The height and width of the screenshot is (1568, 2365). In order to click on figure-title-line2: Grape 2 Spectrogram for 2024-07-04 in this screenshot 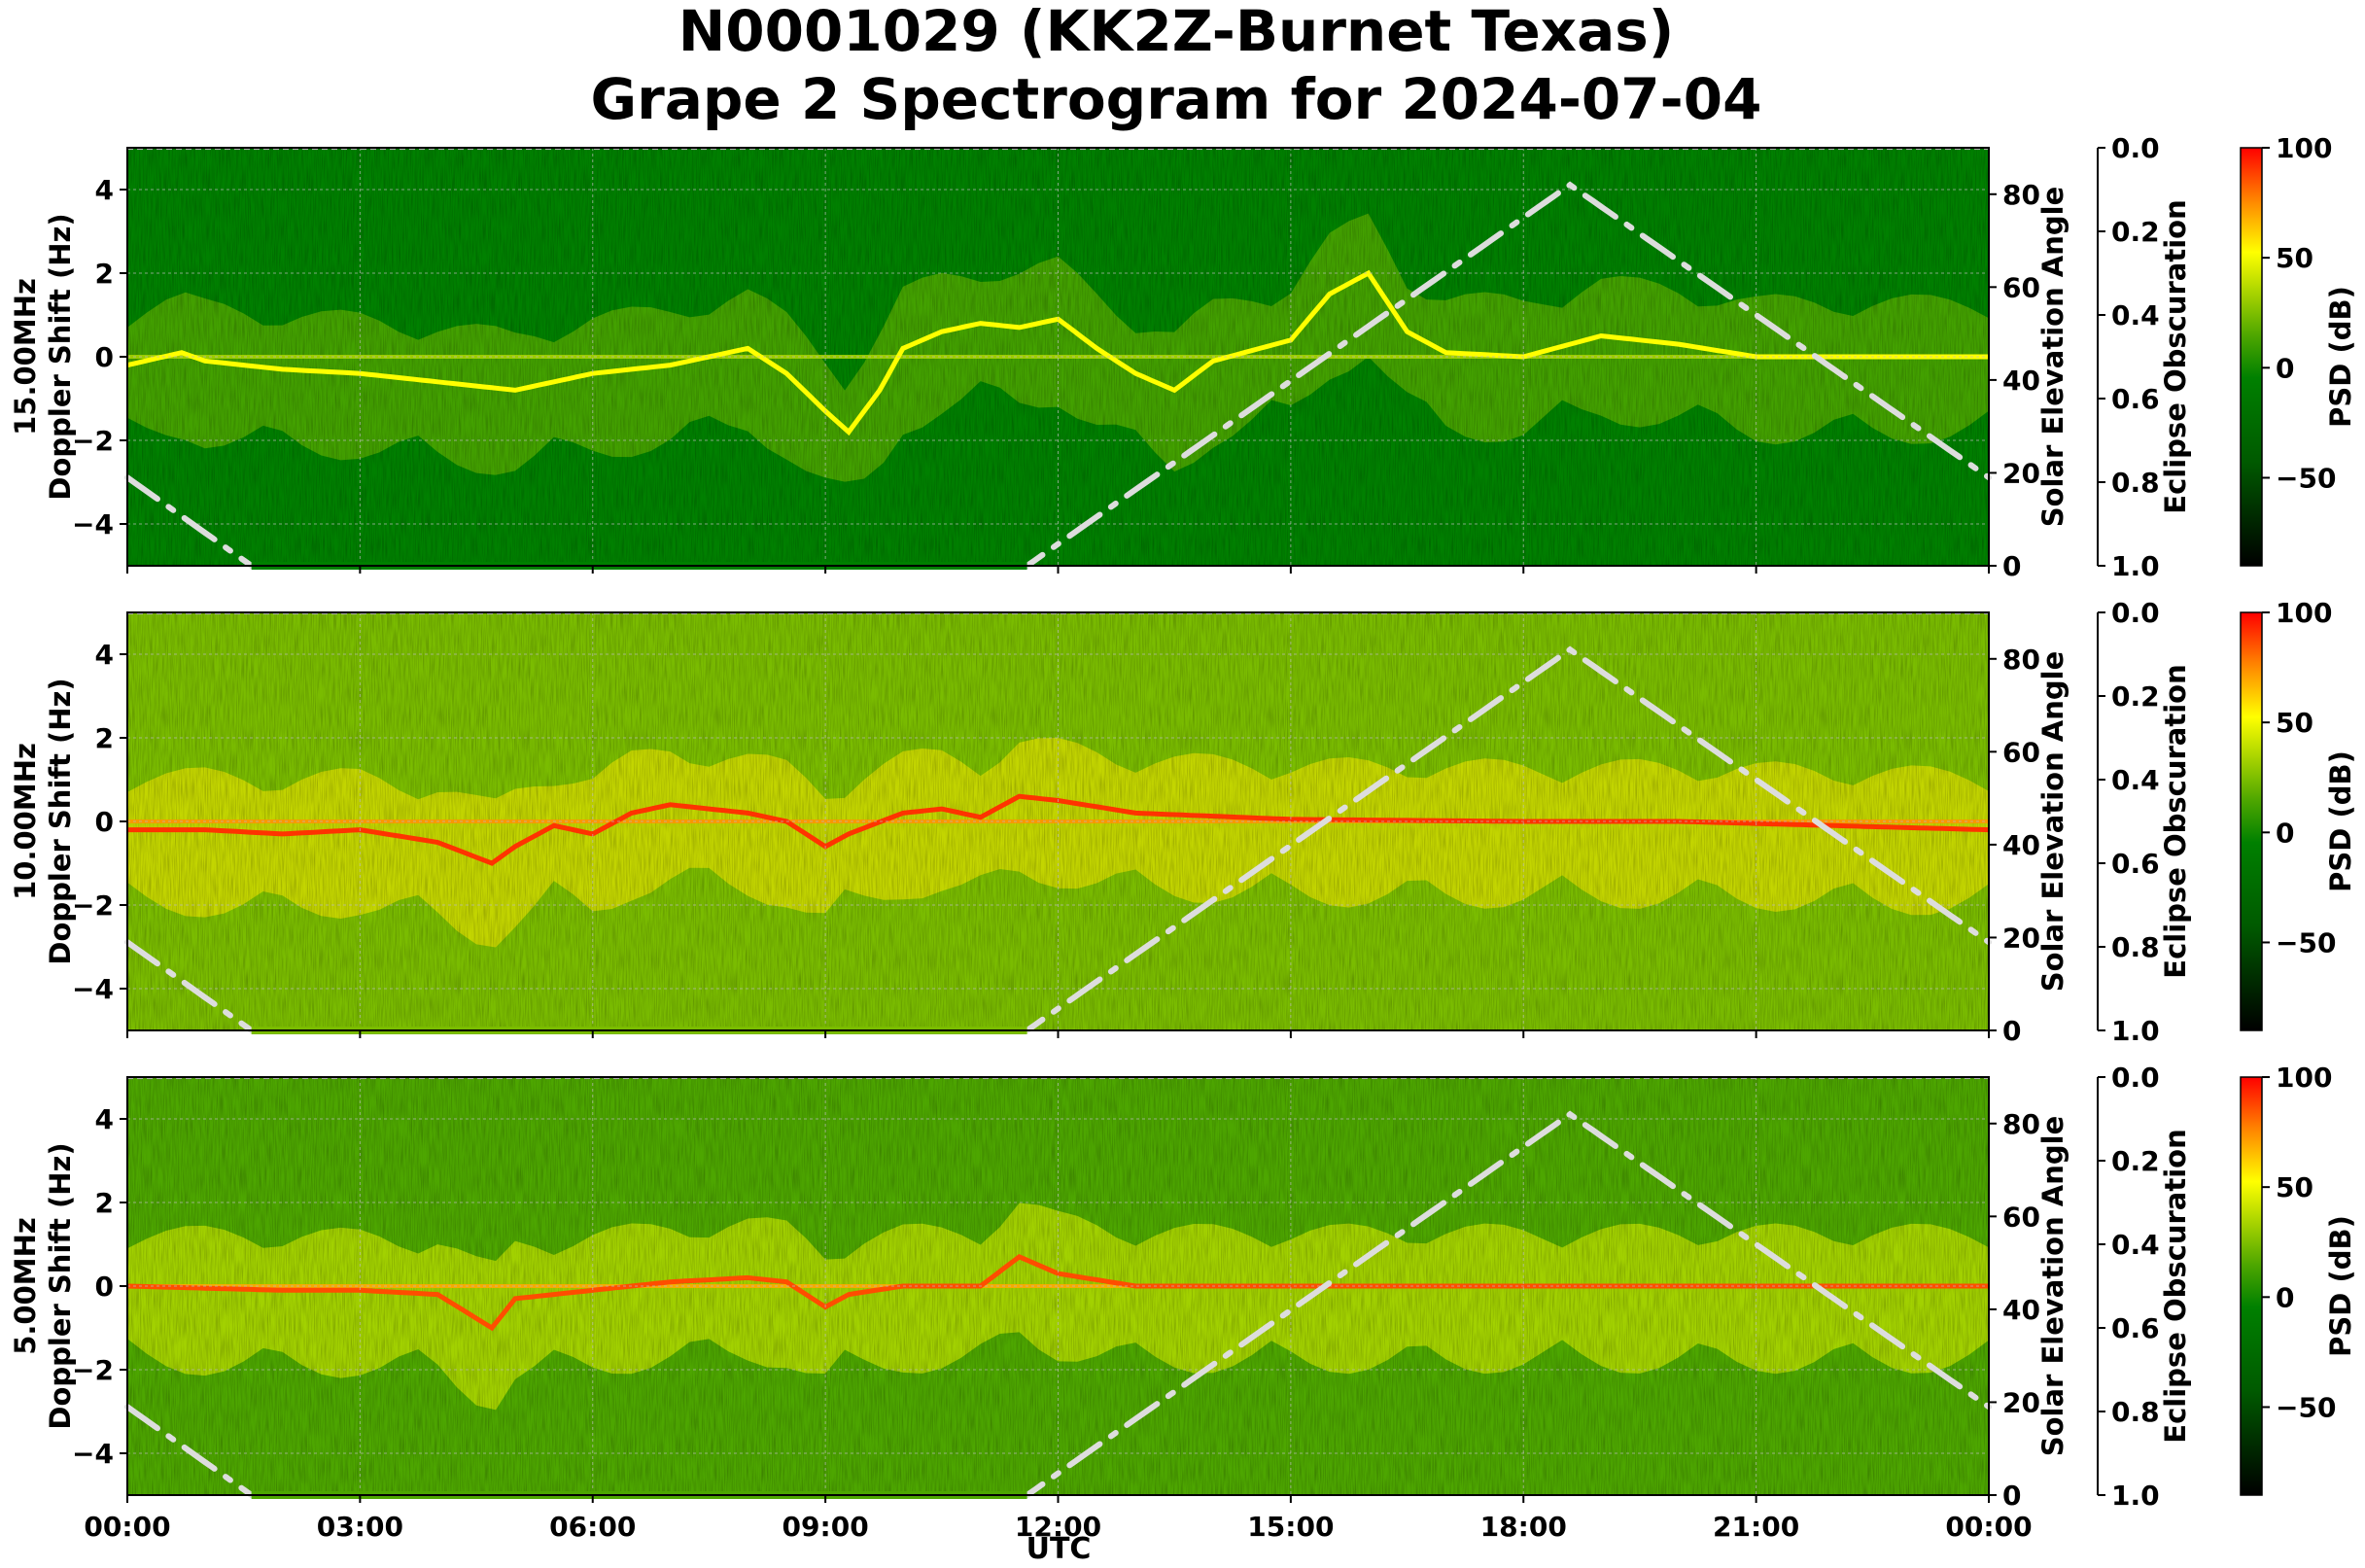, I will do `click(1176, 99)`.